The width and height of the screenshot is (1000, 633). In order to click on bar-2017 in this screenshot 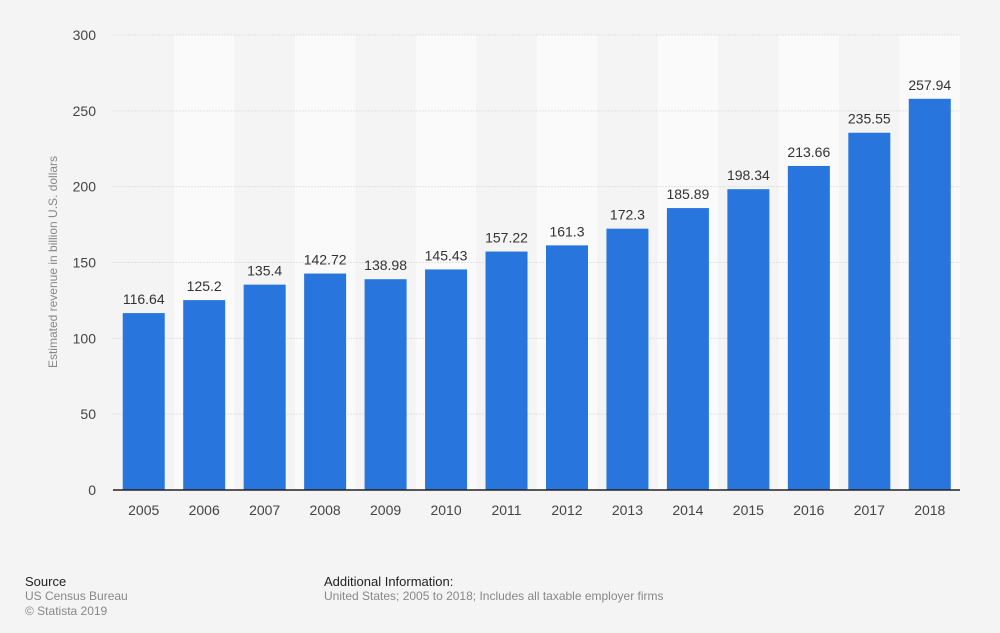, I will do `click(869, 311)`.